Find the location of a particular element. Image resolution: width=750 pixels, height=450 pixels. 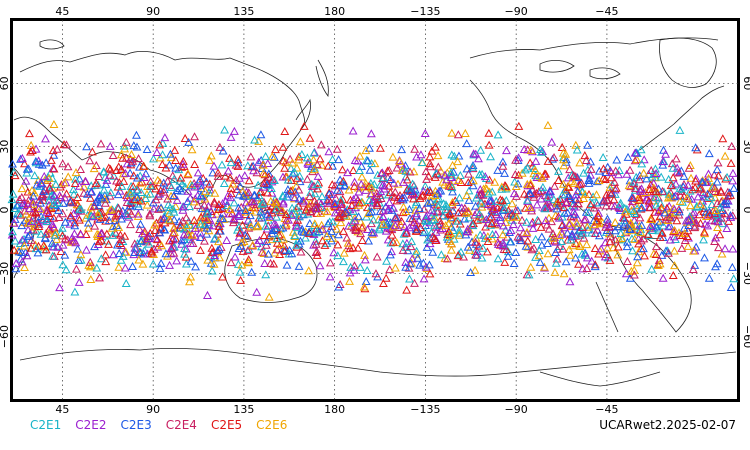

bottom-lon-label: 180 is located at coordinates (334, 409).